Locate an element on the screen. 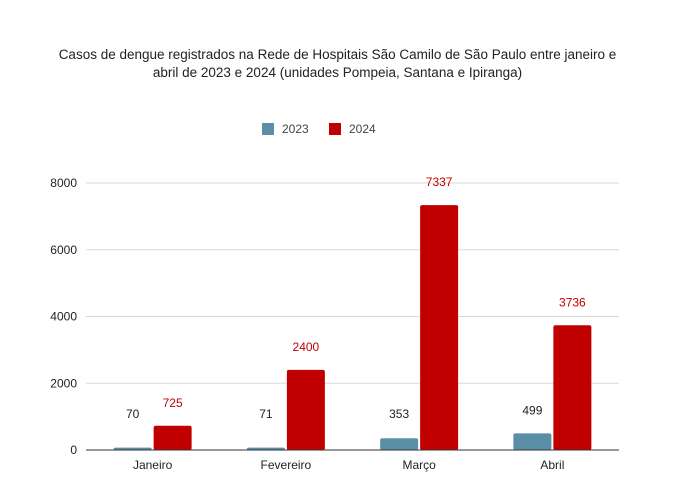 This screenshot has height=500, width=675. y-tick-label-8000: 8000 is located at coordinates (63, 183).